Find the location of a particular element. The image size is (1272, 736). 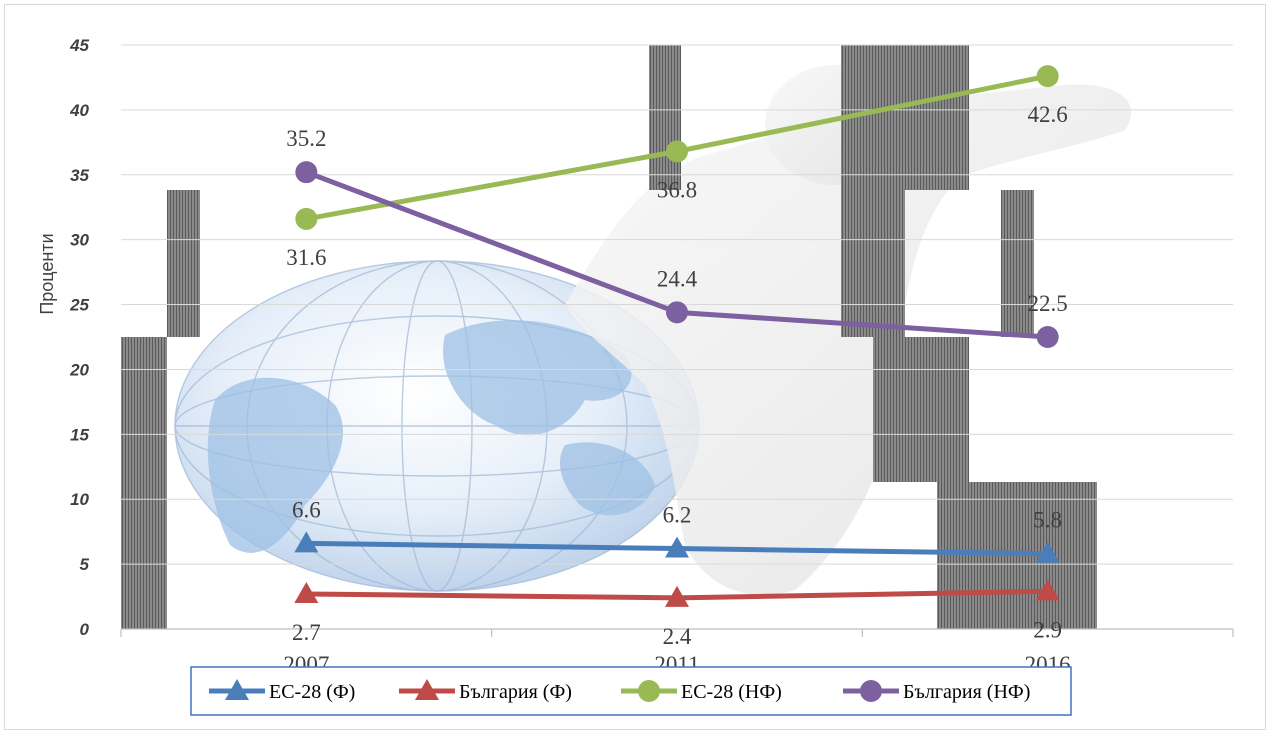

y-axis-ticks: 0 5 10 15 20 25 30 35 40 45 is located at coordinates (79, 337).